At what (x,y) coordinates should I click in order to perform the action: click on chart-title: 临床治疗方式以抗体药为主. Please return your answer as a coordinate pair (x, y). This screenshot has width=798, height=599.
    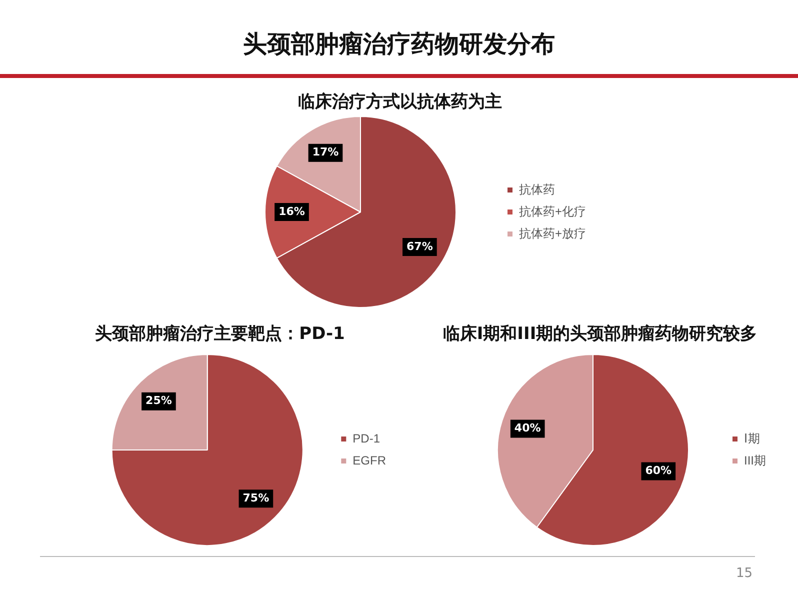
    Looking at the image, I should click on (400, 102).